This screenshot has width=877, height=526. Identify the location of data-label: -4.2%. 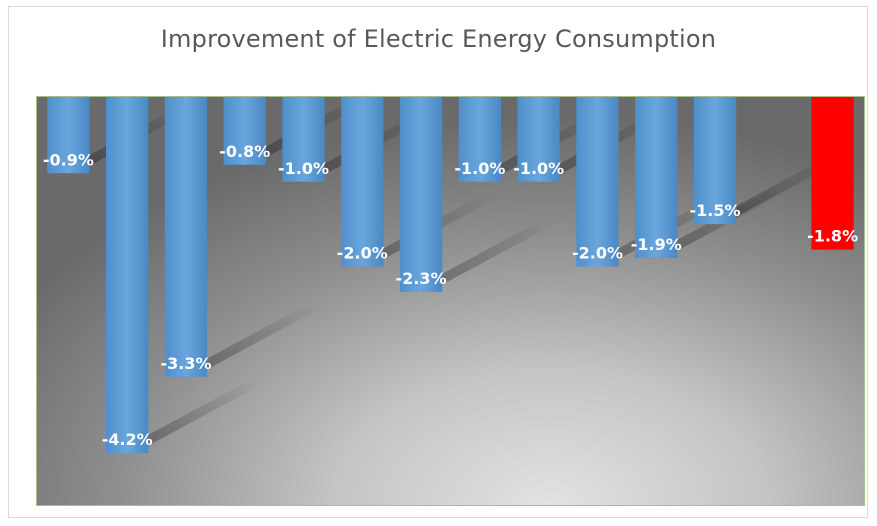
(127, 439).